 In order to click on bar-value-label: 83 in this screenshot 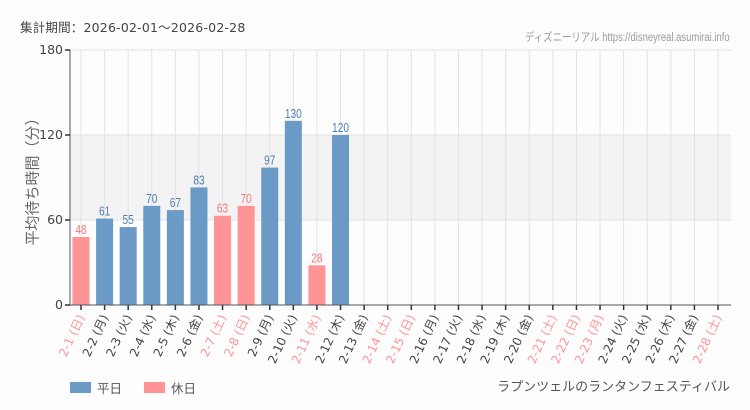, I will do `click(198, 180)`.